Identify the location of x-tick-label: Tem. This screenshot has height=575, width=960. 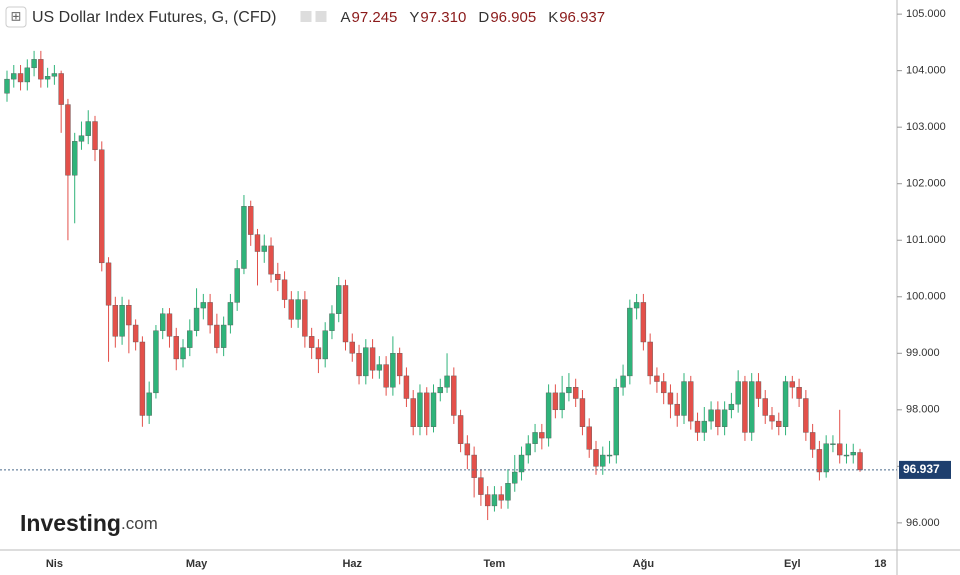
(495, 564).